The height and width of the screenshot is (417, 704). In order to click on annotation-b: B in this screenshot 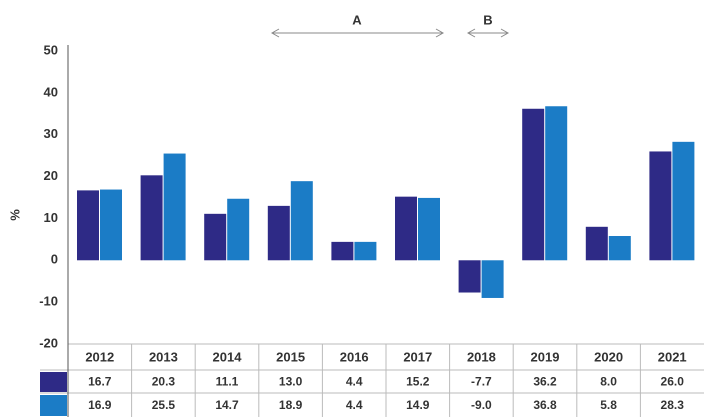, I will do `click(488, 25)`.